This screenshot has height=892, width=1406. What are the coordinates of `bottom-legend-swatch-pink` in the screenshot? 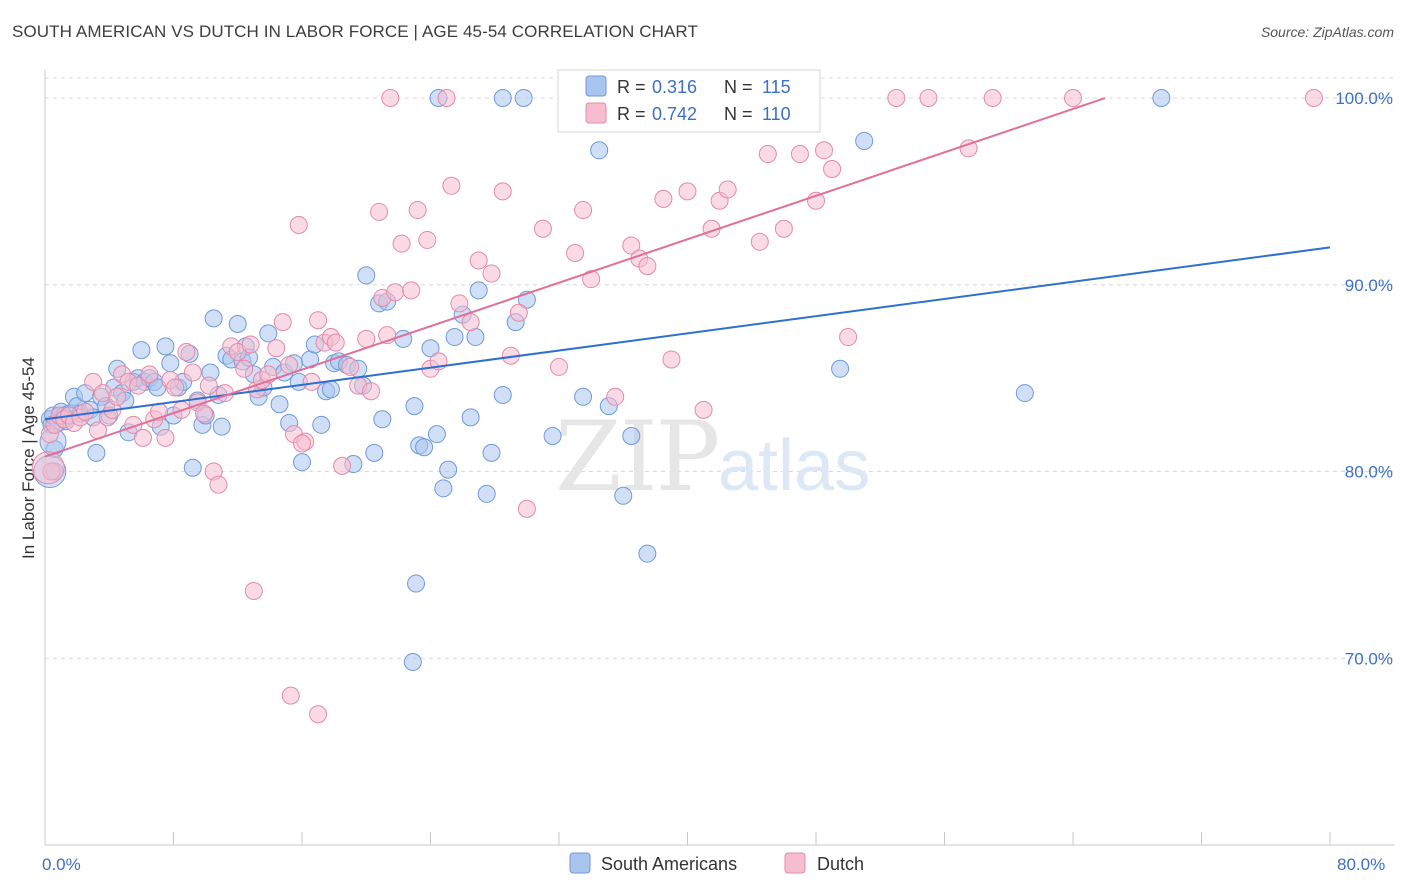 It's located at (795, 863).